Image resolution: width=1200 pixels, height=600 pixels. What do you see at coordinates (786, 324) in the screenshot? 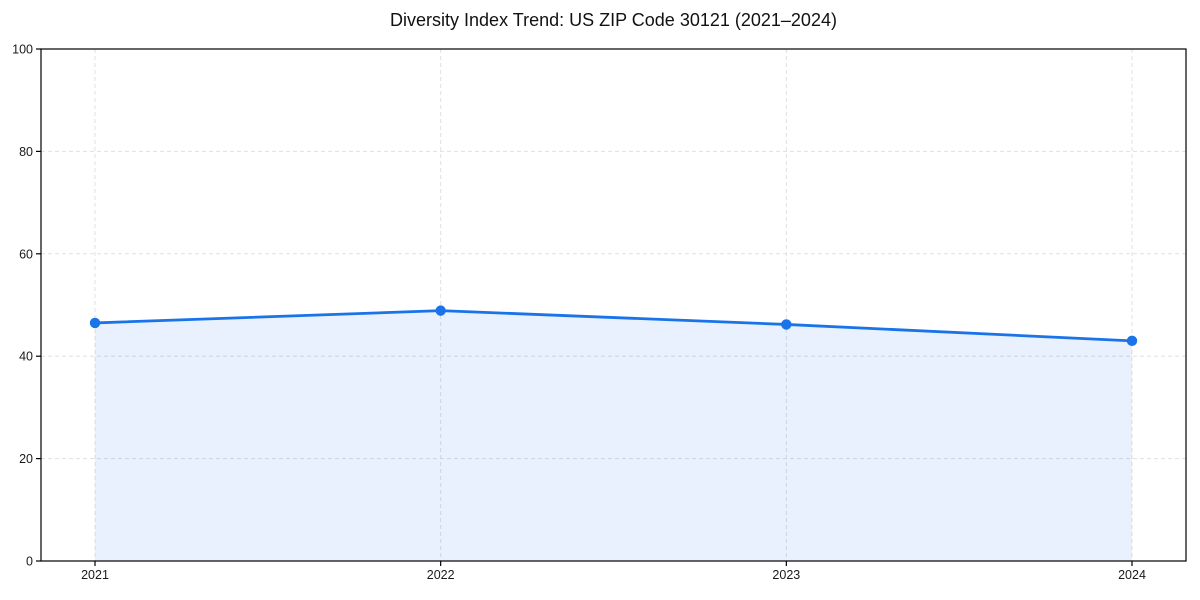
I see `data-point-2023` at bounding box center [786, 324].